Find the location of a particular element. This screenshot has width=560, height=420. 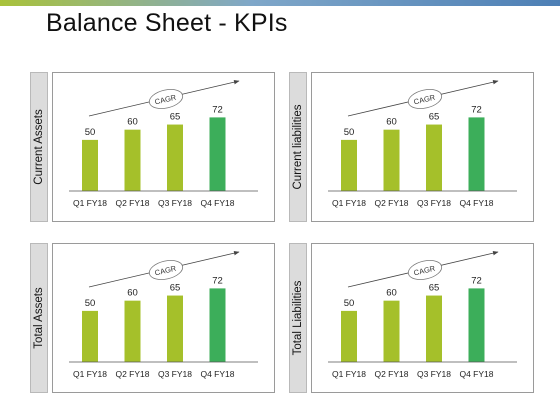

panel-side-label: Total Assets is located at coordinates (39, 318).